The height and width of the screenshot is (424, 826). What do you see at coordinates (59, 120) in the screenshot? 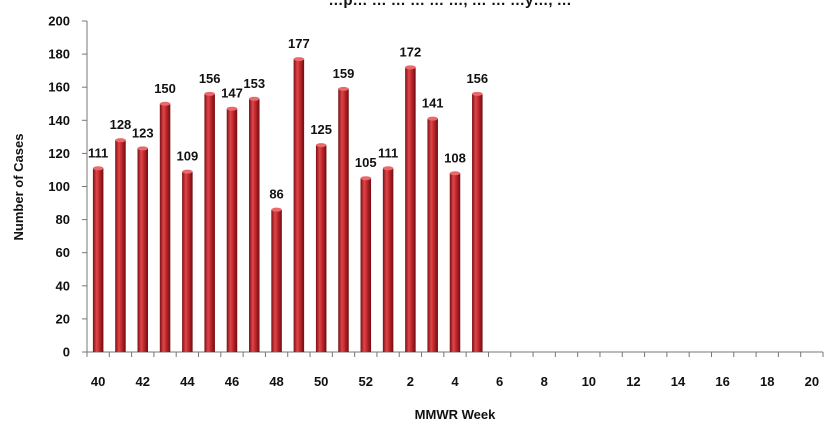
I see `y-tick-label: 140` at bounding box center [59, 120].